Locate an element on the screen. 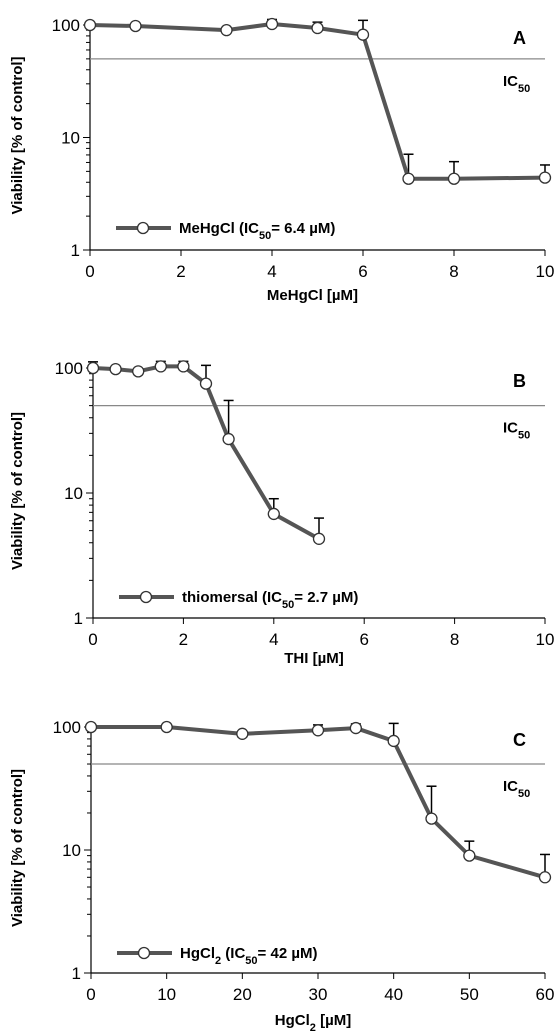 Image resolution: width=558 pixels, height=1032 pixels. x-tick-label: 20 is located at coordinates (242, 994).